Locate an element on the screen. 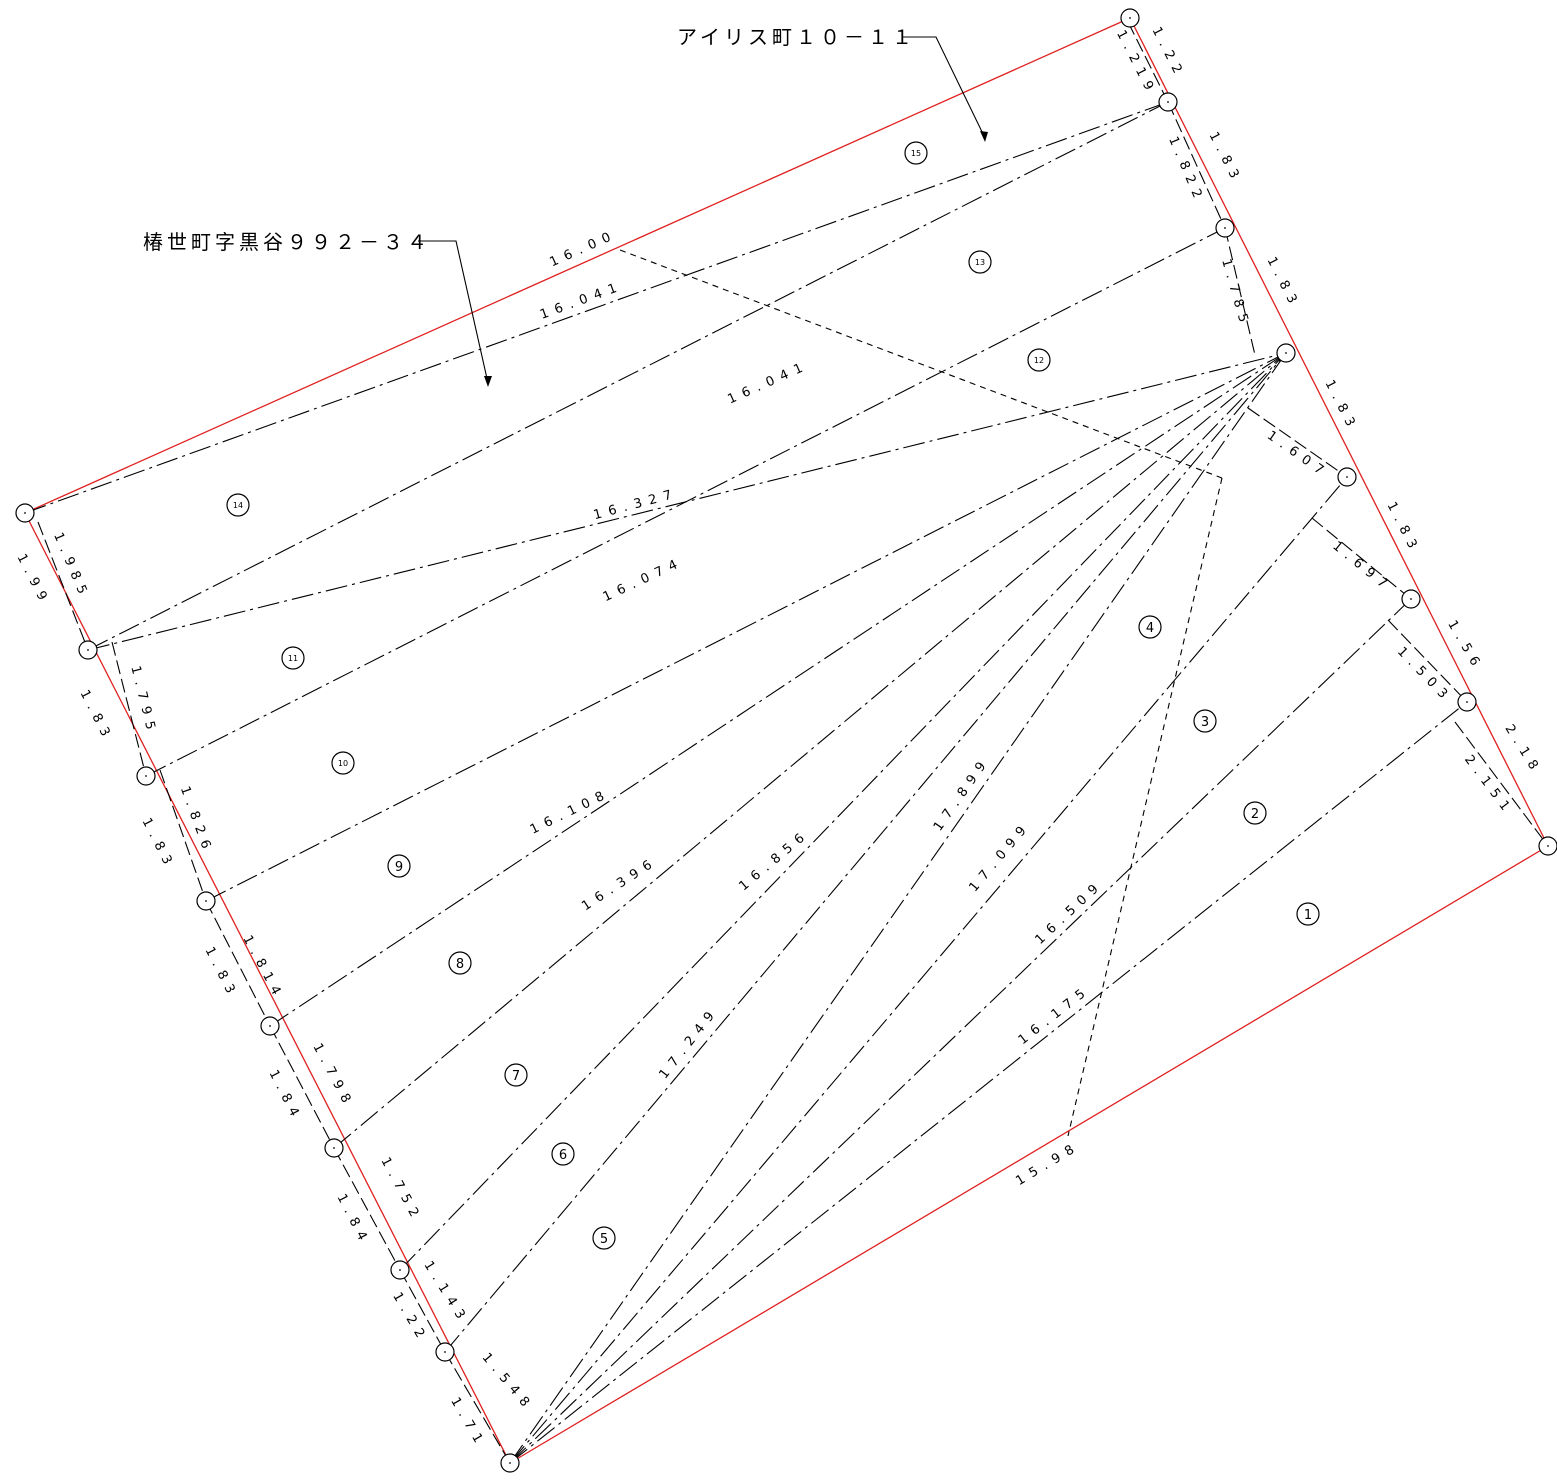  diagonal-distance-label: 16.327 is located at coordinates (636, 504).